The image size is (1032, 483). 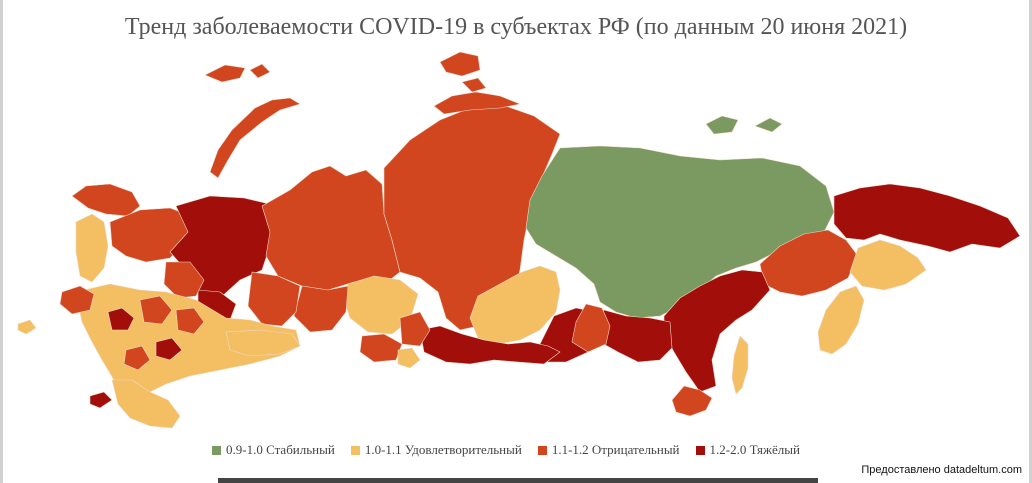 I want to click on legend-item-negative: 1.1-1.2 Отрицательный, so click(x=608, y=450).